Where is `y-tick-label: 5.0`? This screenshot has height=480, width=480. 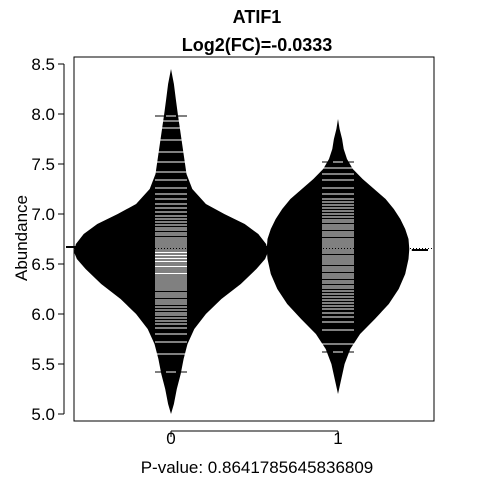
y-tick-label: 5.0 is located at coordinates (43, 414).